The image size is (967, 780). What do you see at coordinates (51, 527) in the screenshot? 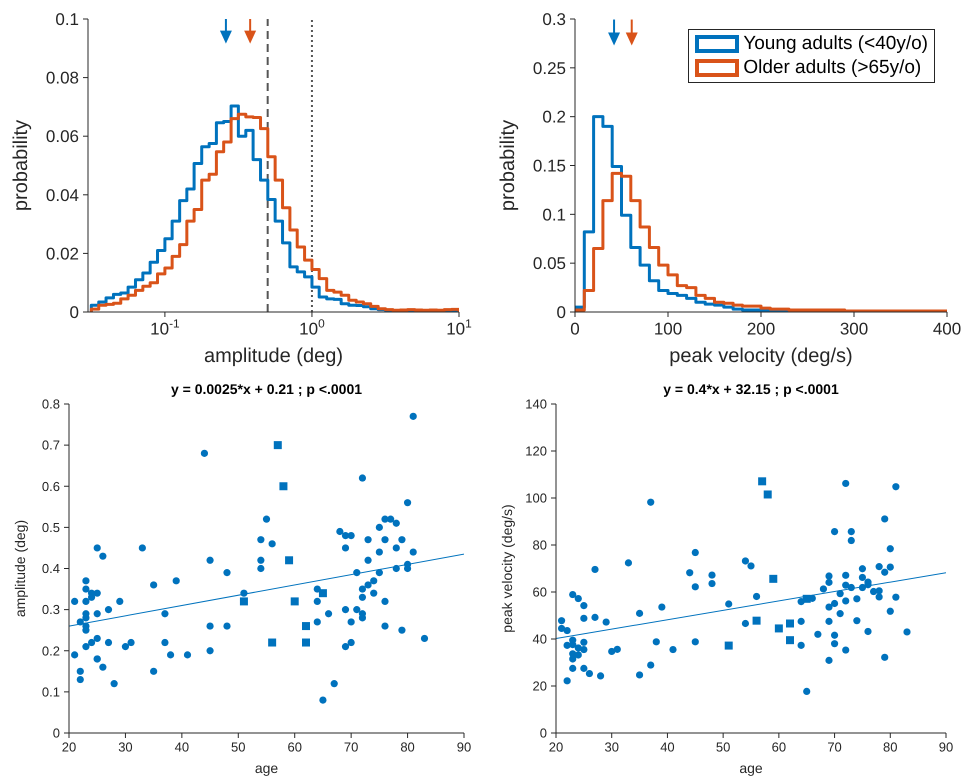
I see `y-tick-label: 0.5` at bounding box center [51, 527].